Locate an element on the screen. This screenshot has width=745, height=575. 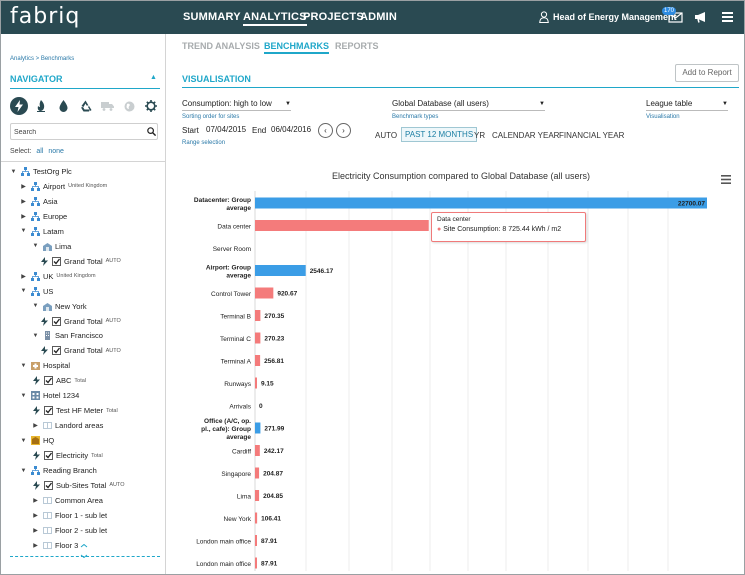
tree-node: ▶ Europe is located at coordinates (43, 216).